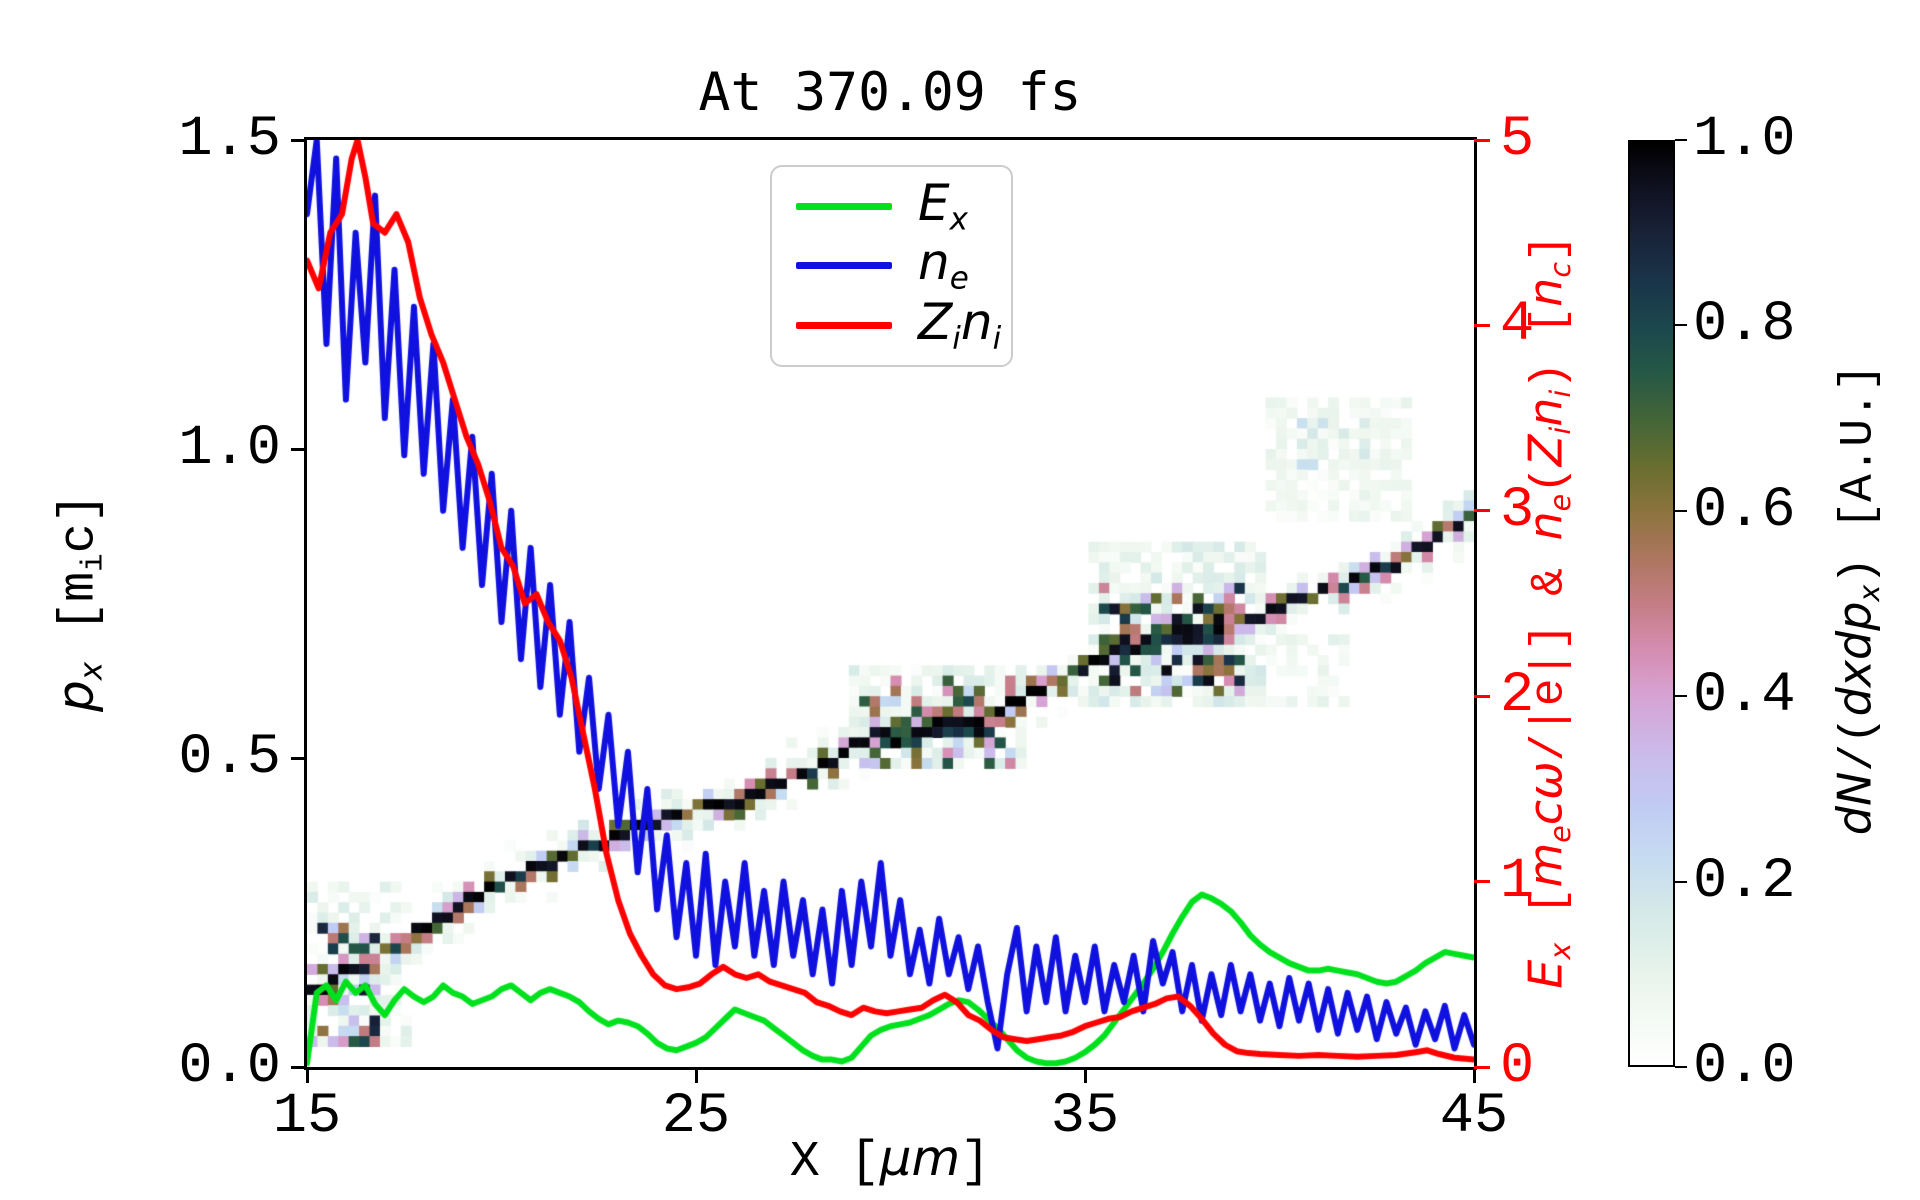 Image resolution: width=1920 pixels, height=1200 pixels. What do you see at coordinates (1744, 510) in the screenshot?
I see `tick-label: 0.6` at bounding box center [1744, 510].